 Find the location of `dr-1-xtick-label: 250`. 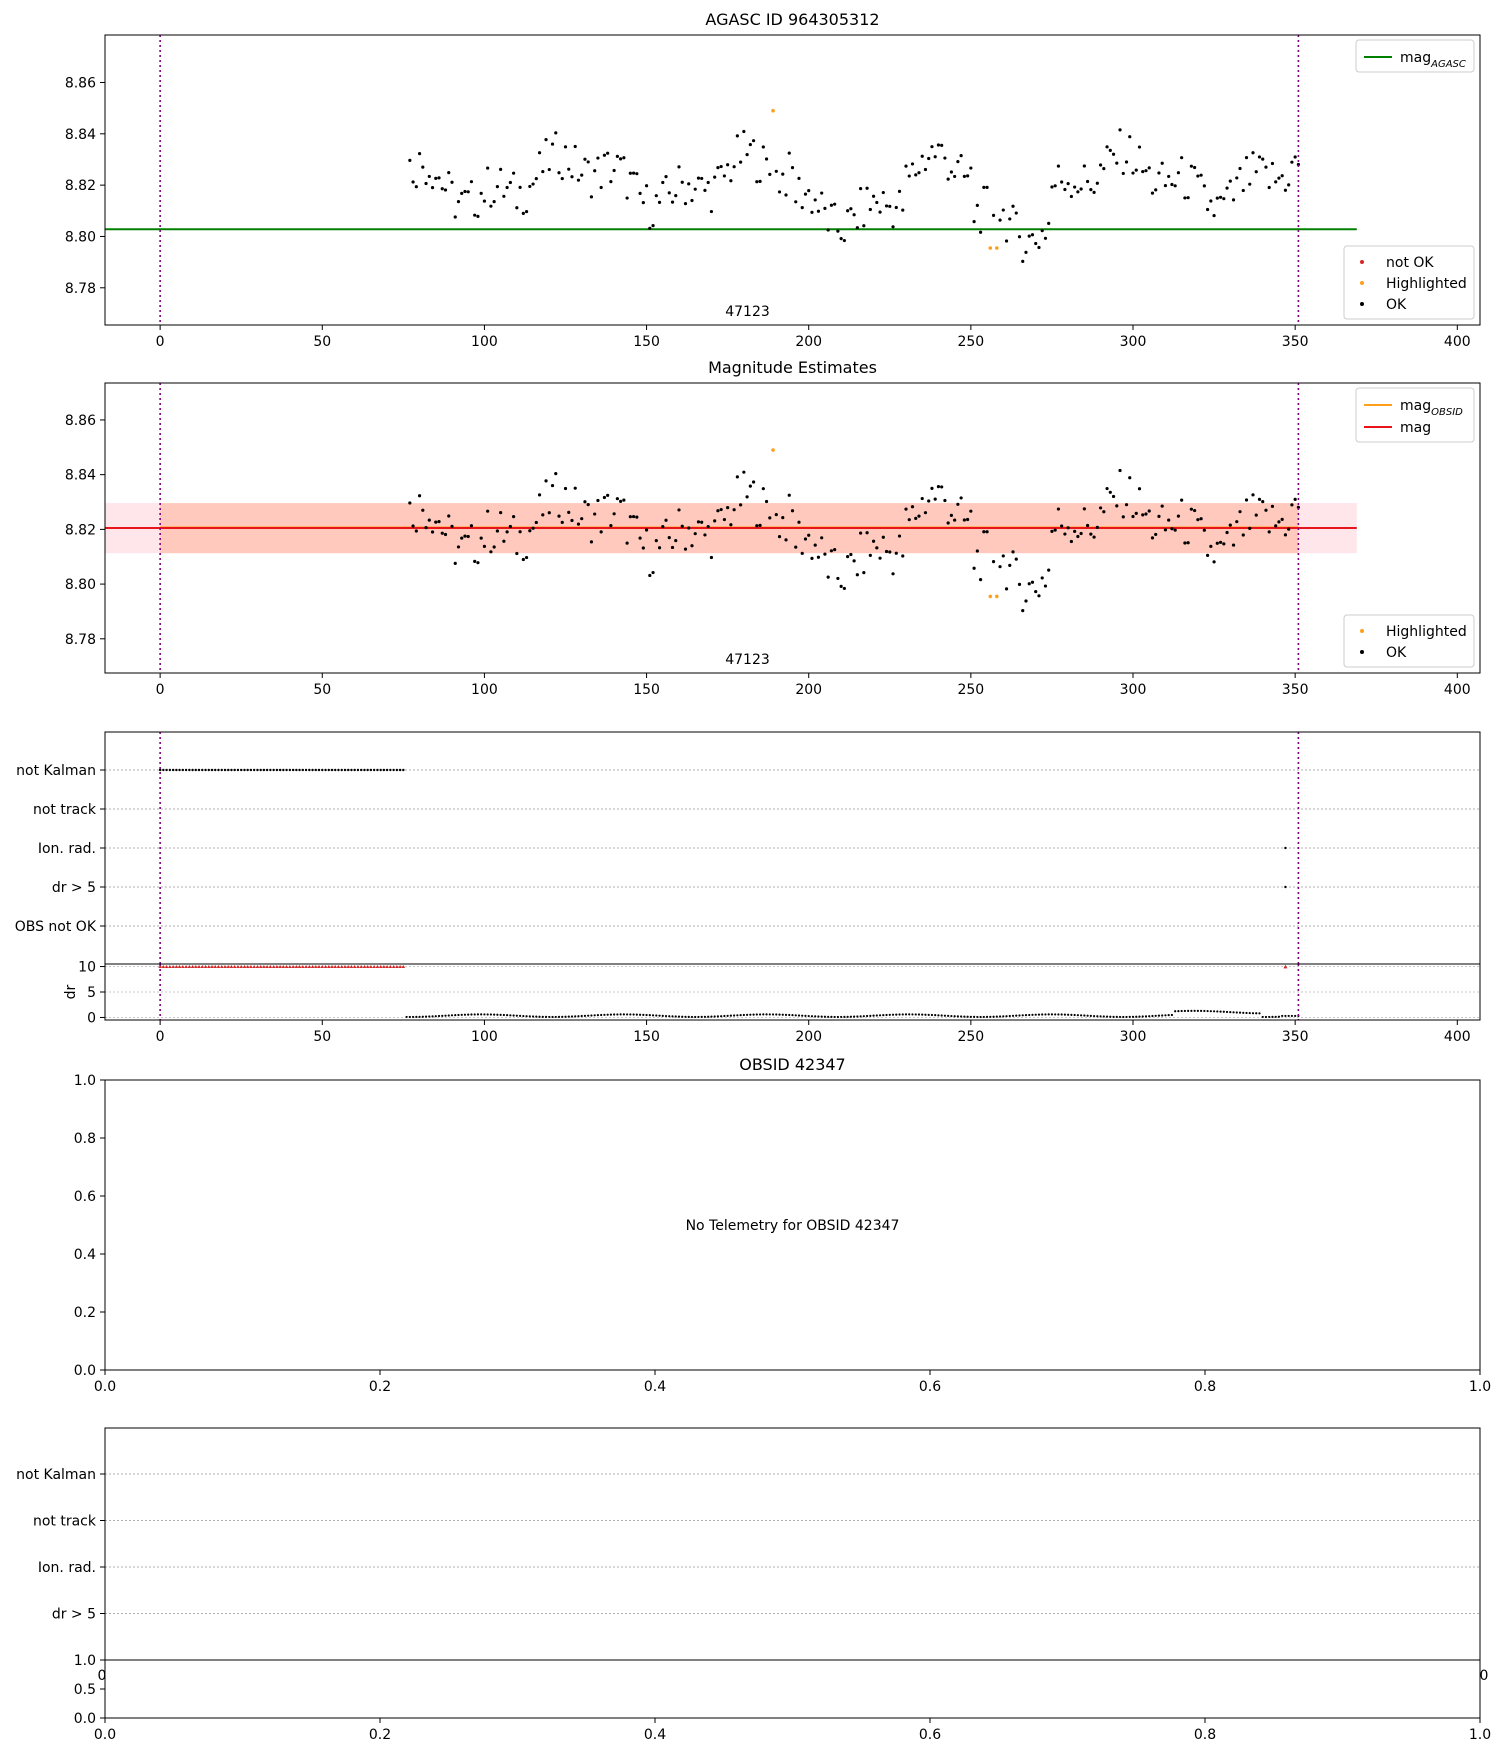

dr-1-xtick-label: 250 is located at coordinates (970, 1037).